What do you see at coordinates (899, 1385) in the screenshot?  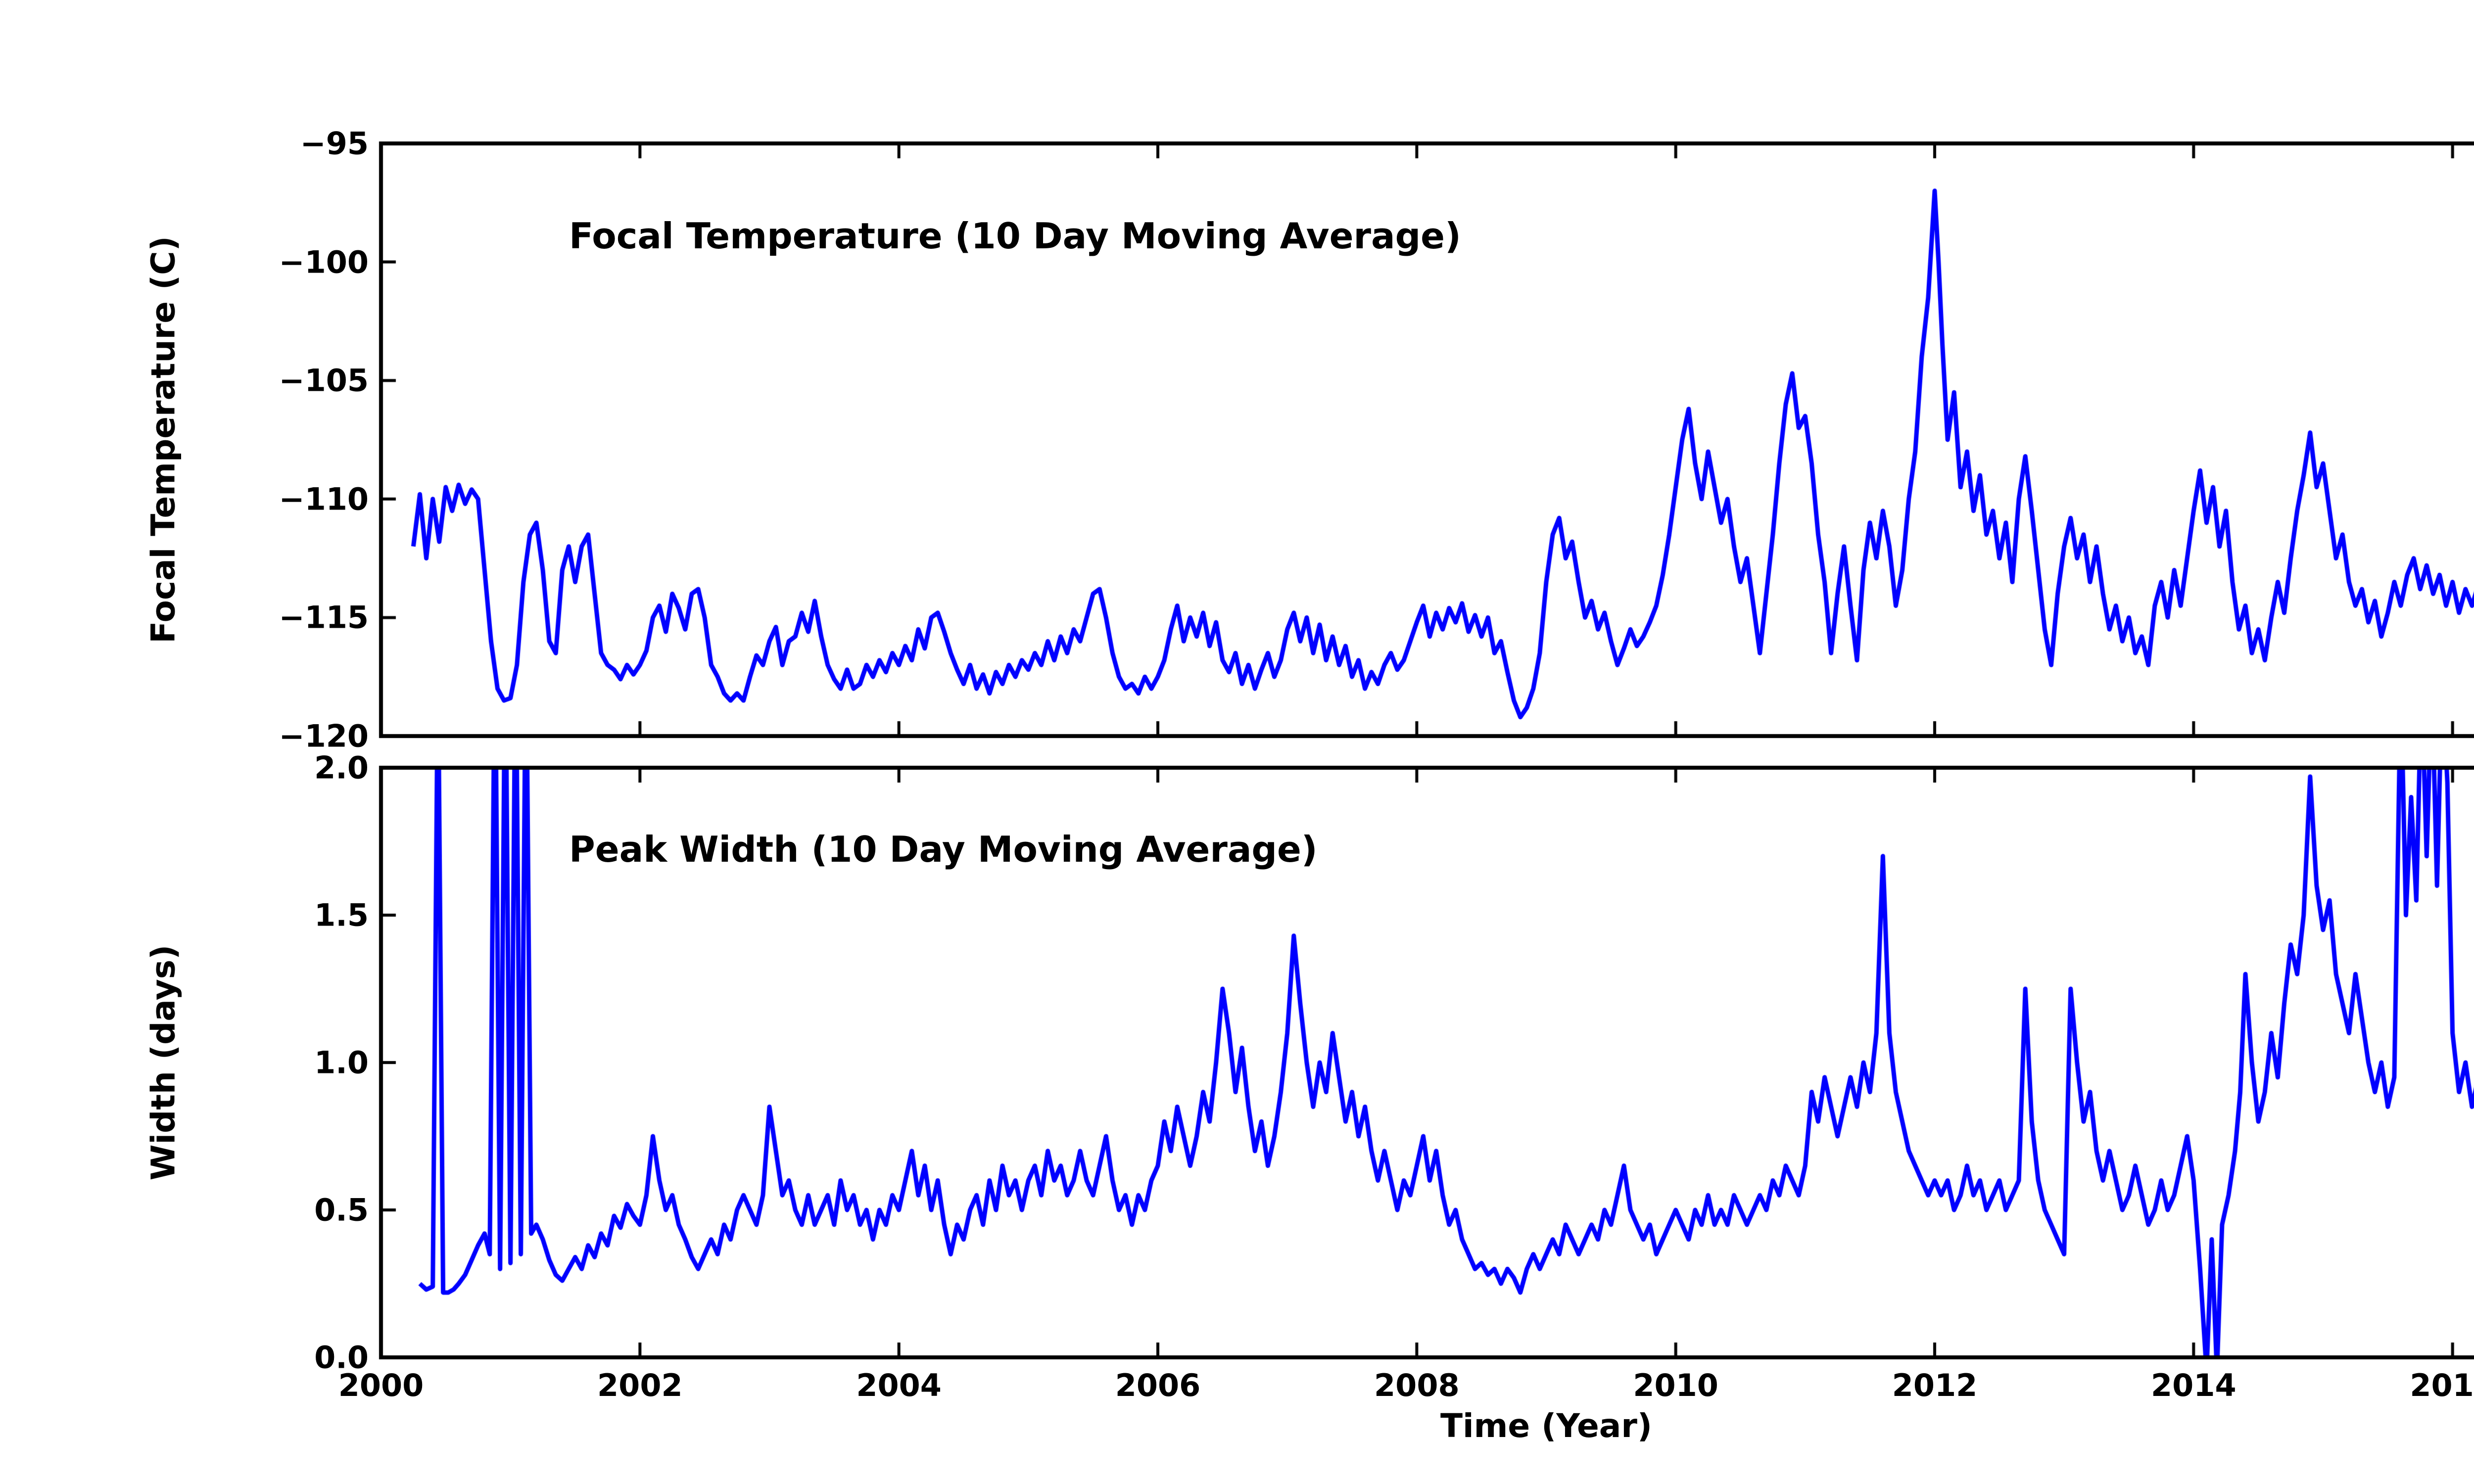 I see `x-tick-label: 2004` at bounding box center [899, 1385].